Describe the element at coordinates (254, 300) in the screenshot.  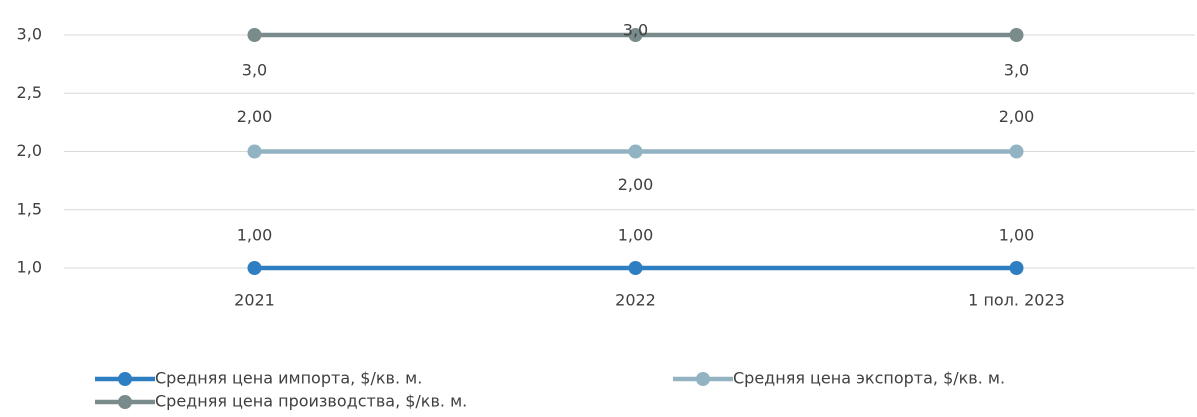
I see `x-tick-label: 2021` at that location.